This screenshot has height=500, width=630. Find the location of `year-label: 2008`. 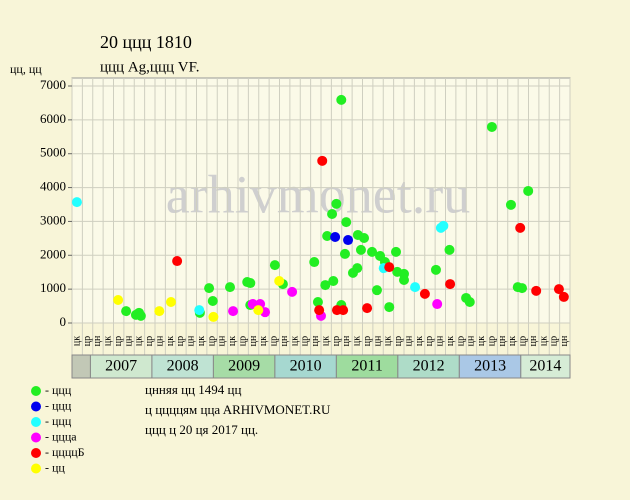

year-label: 2008 is located at coordinates (183, 366).